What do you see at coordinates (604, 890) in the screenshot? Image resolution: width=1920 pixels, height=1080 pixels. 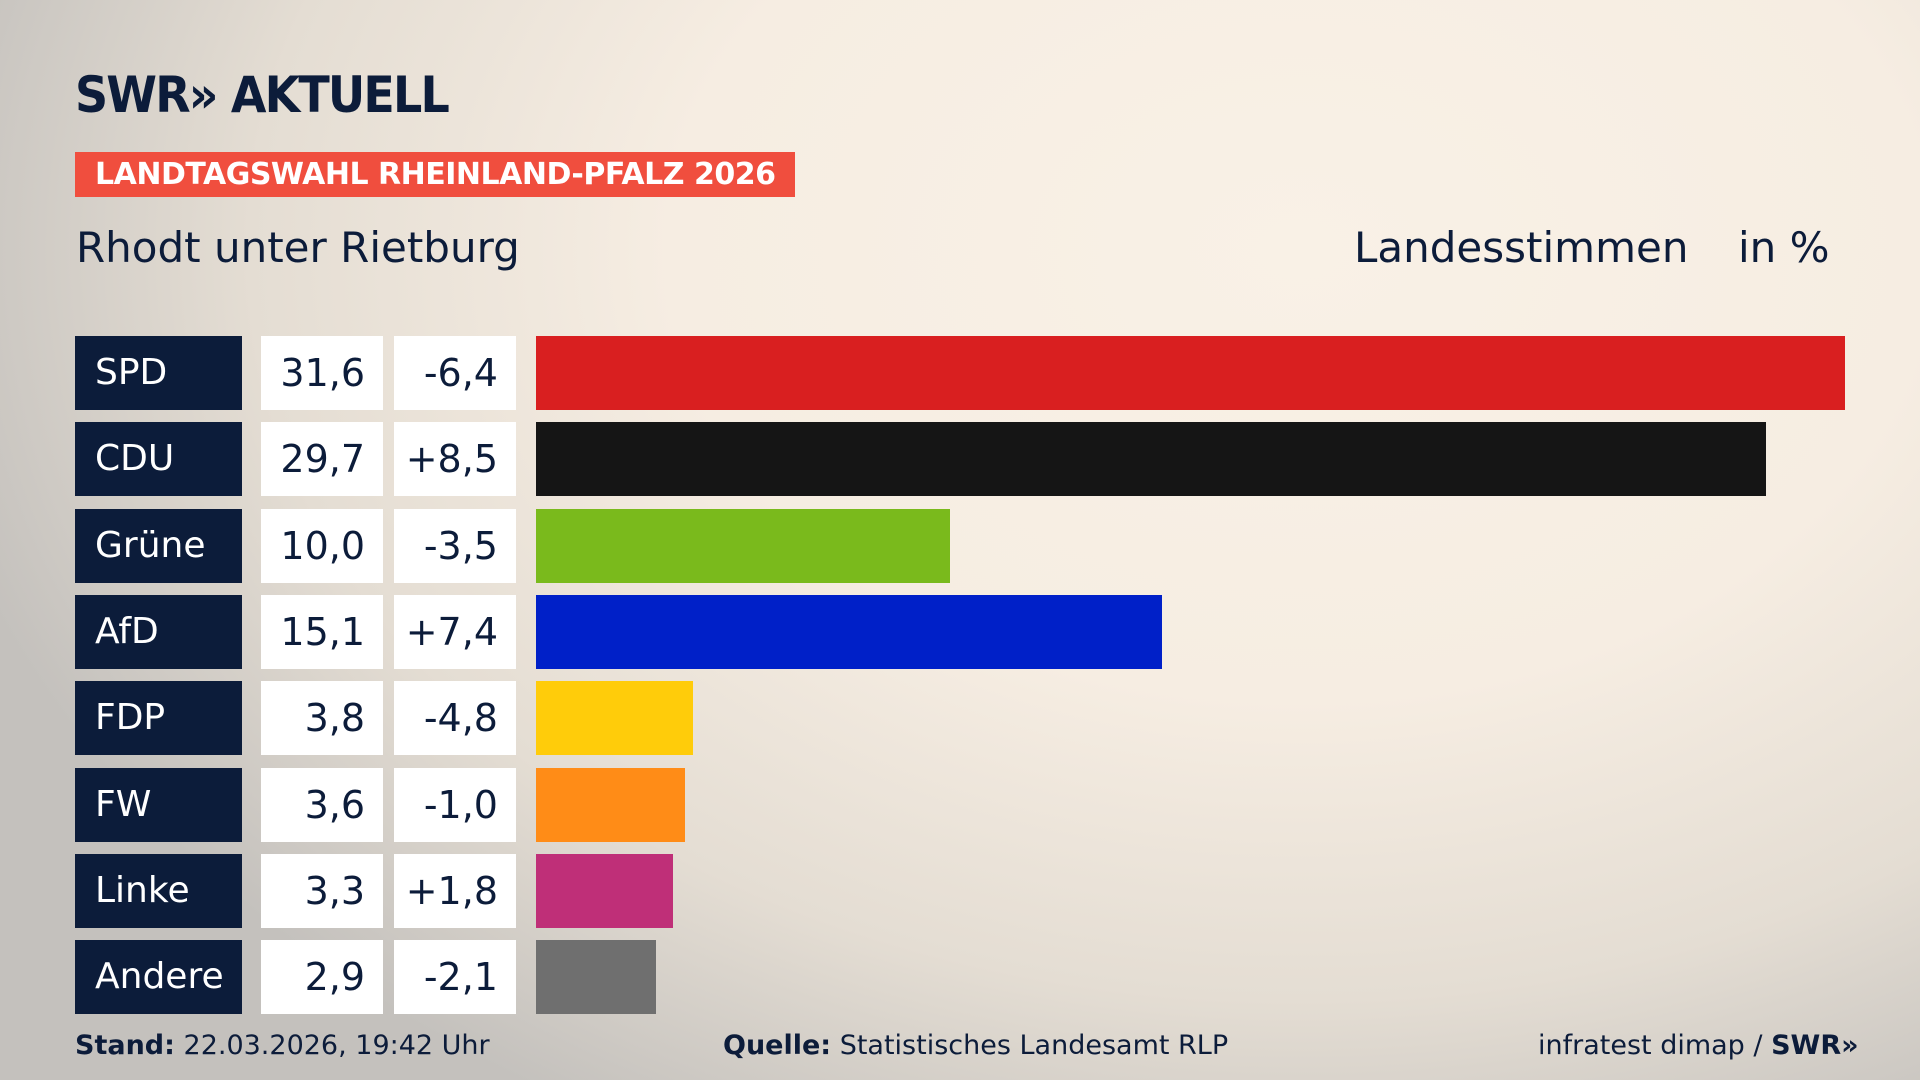 I see `bar-linke` at bounding box center [604, 890].